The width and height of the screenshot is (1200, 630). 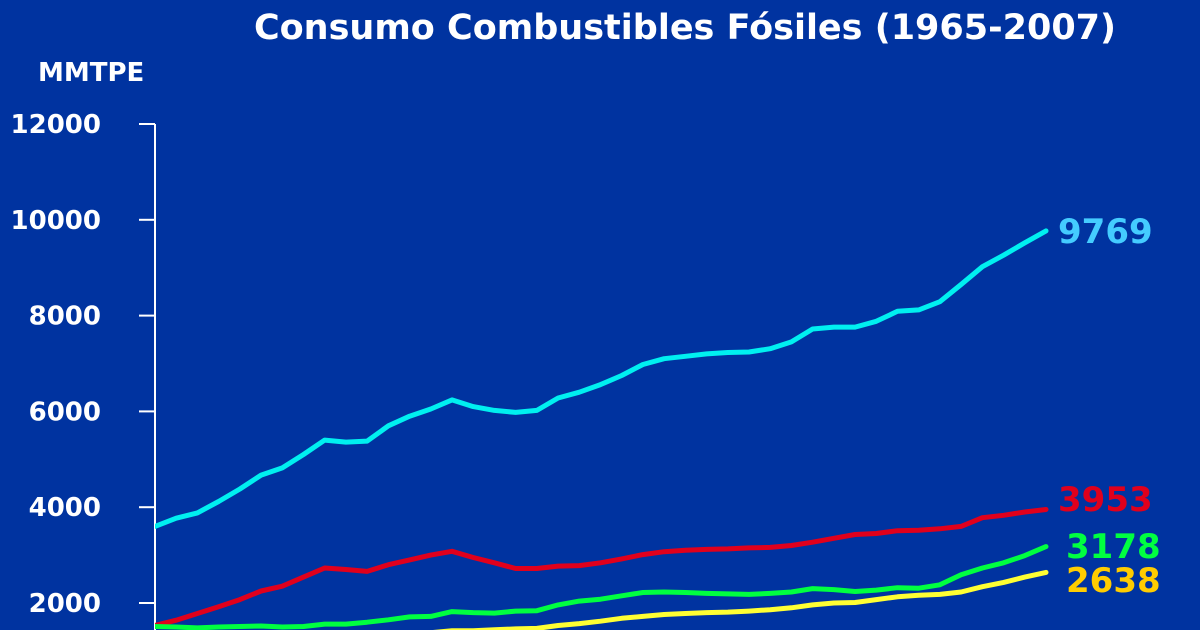 What do you see at coordinates (56, 221) in the screenshot?
I see `y-tick-label: 10000` at bounding box center [56, 221].